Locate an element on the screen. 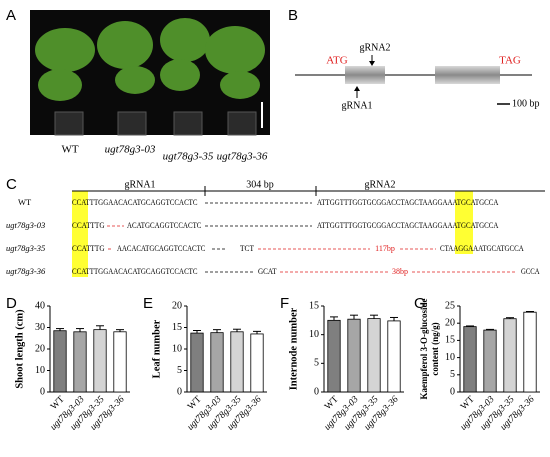 The height and width of the screenshot is (457, 550). alignment-header: gRNA2 is located at coordinates (379, 184).